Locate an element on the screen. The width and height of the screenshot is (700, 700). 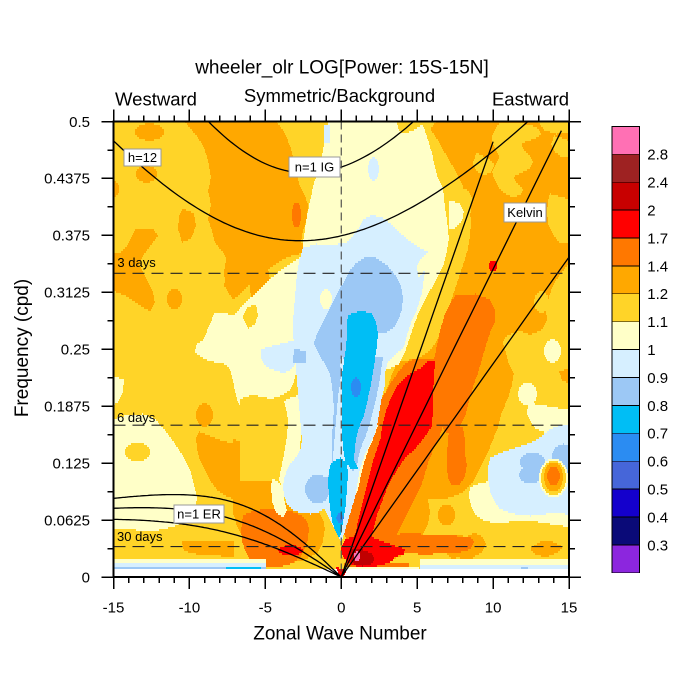
svg-text: 2 is located at coordinates (651, 211).